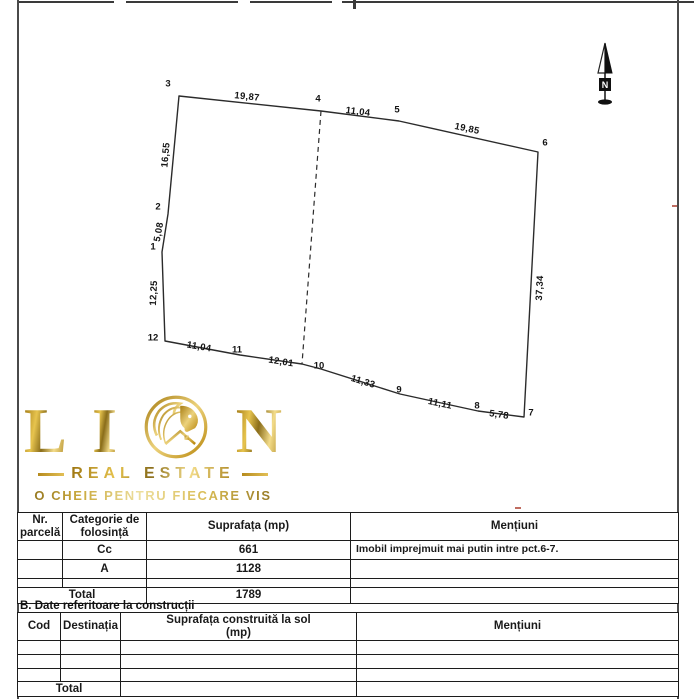 Image resolution: width=694 pixels, height=699 pixels. Describe the element at coordinates (158, 207) in the screenshot. I see `vertex-label: 2` at that location.